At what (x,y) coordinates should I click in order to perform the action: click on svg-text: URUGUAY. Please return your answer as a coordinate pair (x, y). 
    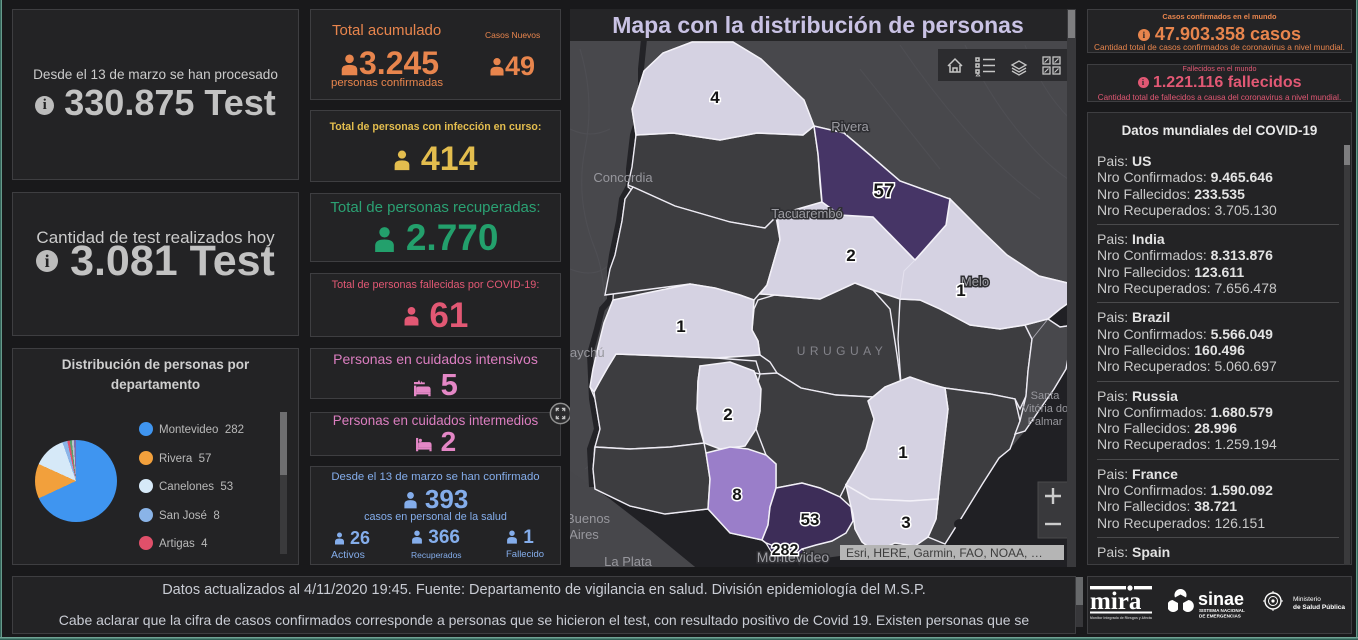
    Looking at the image, I should click on (842, 351).